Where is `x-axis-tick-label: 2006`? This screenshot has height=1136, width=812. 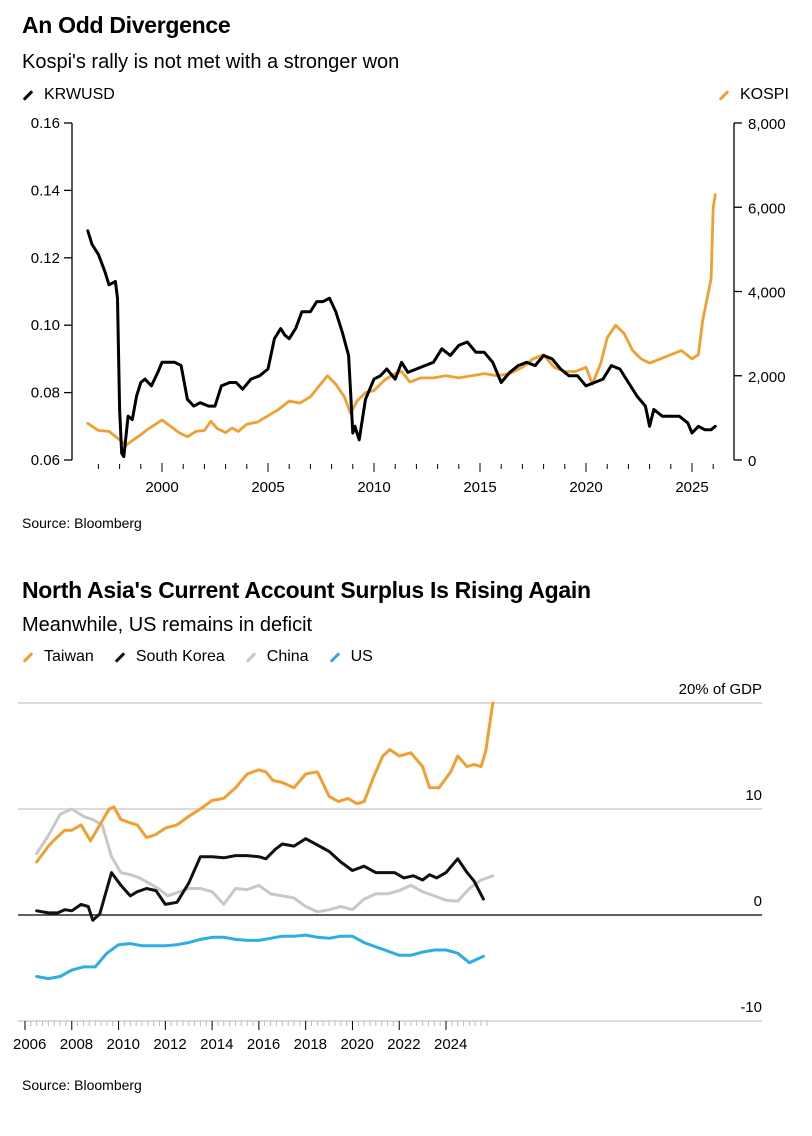 x-axis-tick-label: 2006 is located at coordinates (29, 1044).